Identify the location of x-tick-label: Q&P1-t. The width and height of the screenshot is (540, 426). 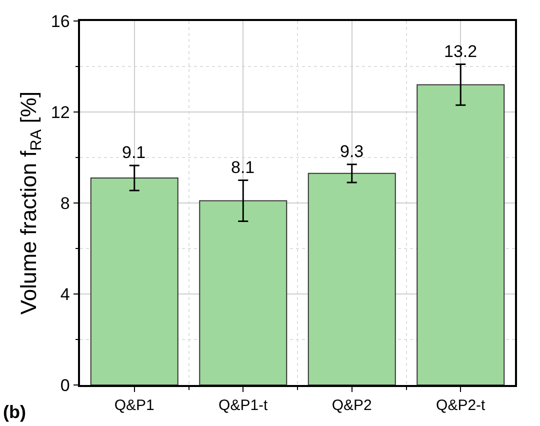
(243, 405).